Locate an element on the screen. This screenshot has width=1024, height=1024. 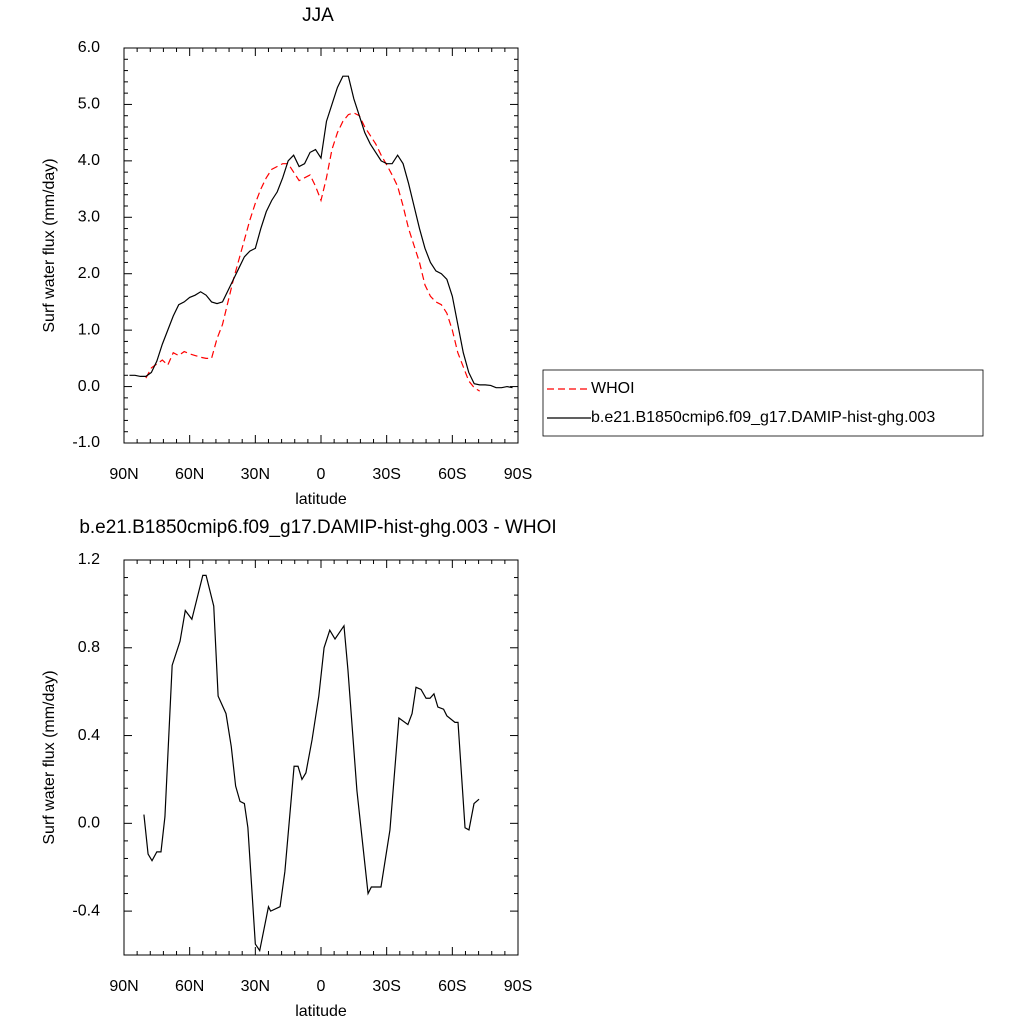
y-tick-label: 0.8 is located at coordinates (89, 647).